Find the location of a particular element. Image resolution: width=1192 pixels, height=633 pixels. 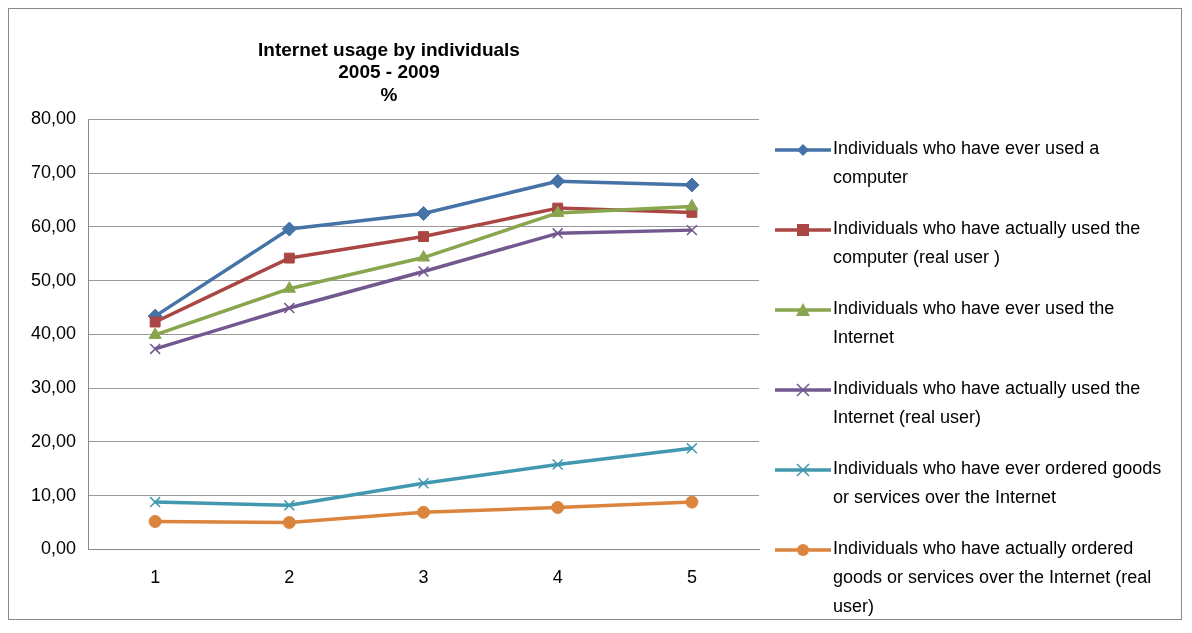

legend-label: Individuals who have actually used the Internet (real user) is located at coordinates (987, 403).